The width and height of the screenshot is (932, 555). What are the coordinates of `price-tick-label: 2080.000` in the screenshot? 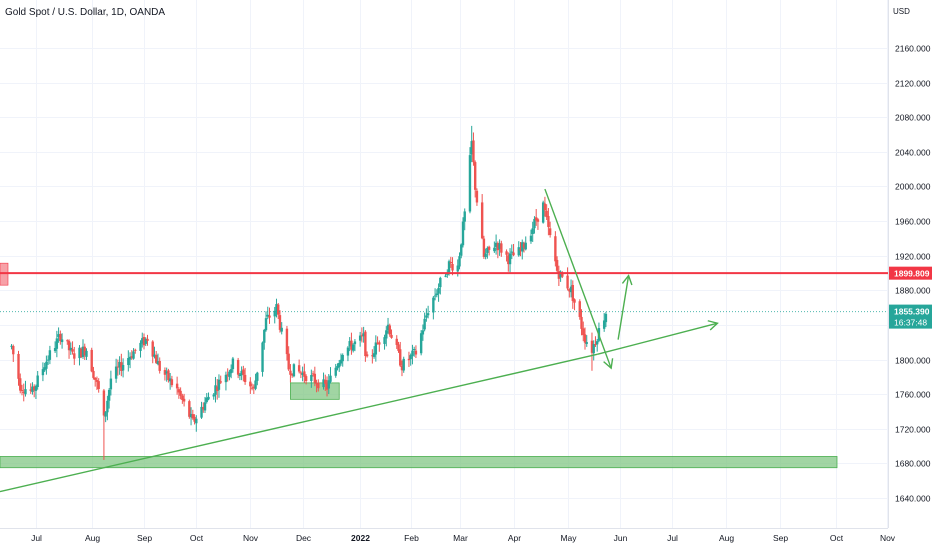 It's located at (913, 118).